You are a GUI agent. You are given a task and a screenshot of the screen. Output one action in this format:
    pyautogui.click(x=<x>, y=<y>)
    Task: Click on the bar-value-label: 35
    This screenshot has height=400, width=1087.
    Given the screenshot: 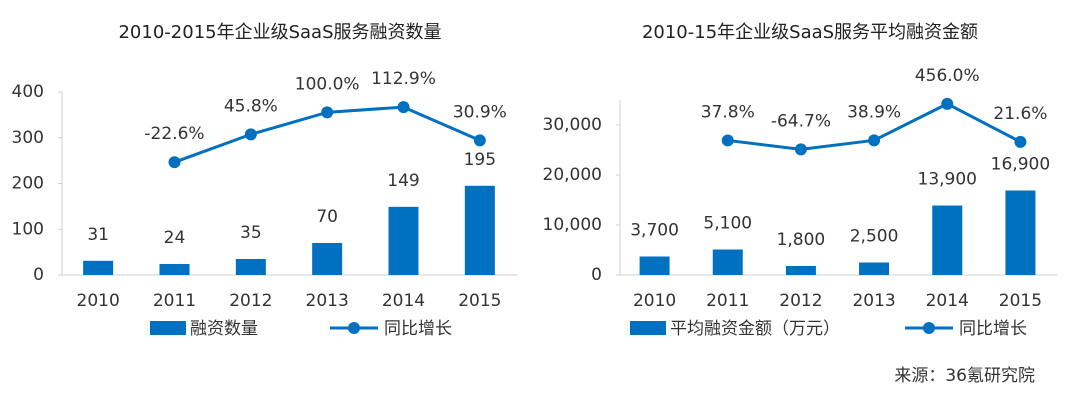 What is the action you would take?
    pyautogui.click(x=251, y=233)
    